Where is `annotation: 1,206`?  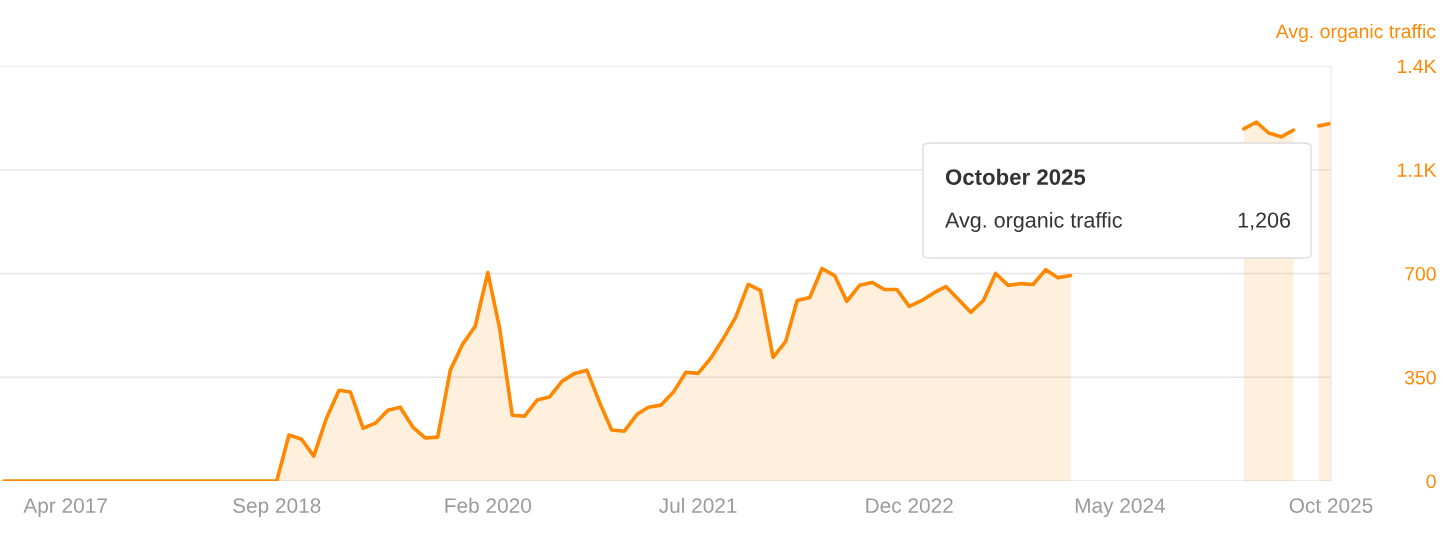
annotation: 1,206 is located at coordinates (1264, 221).